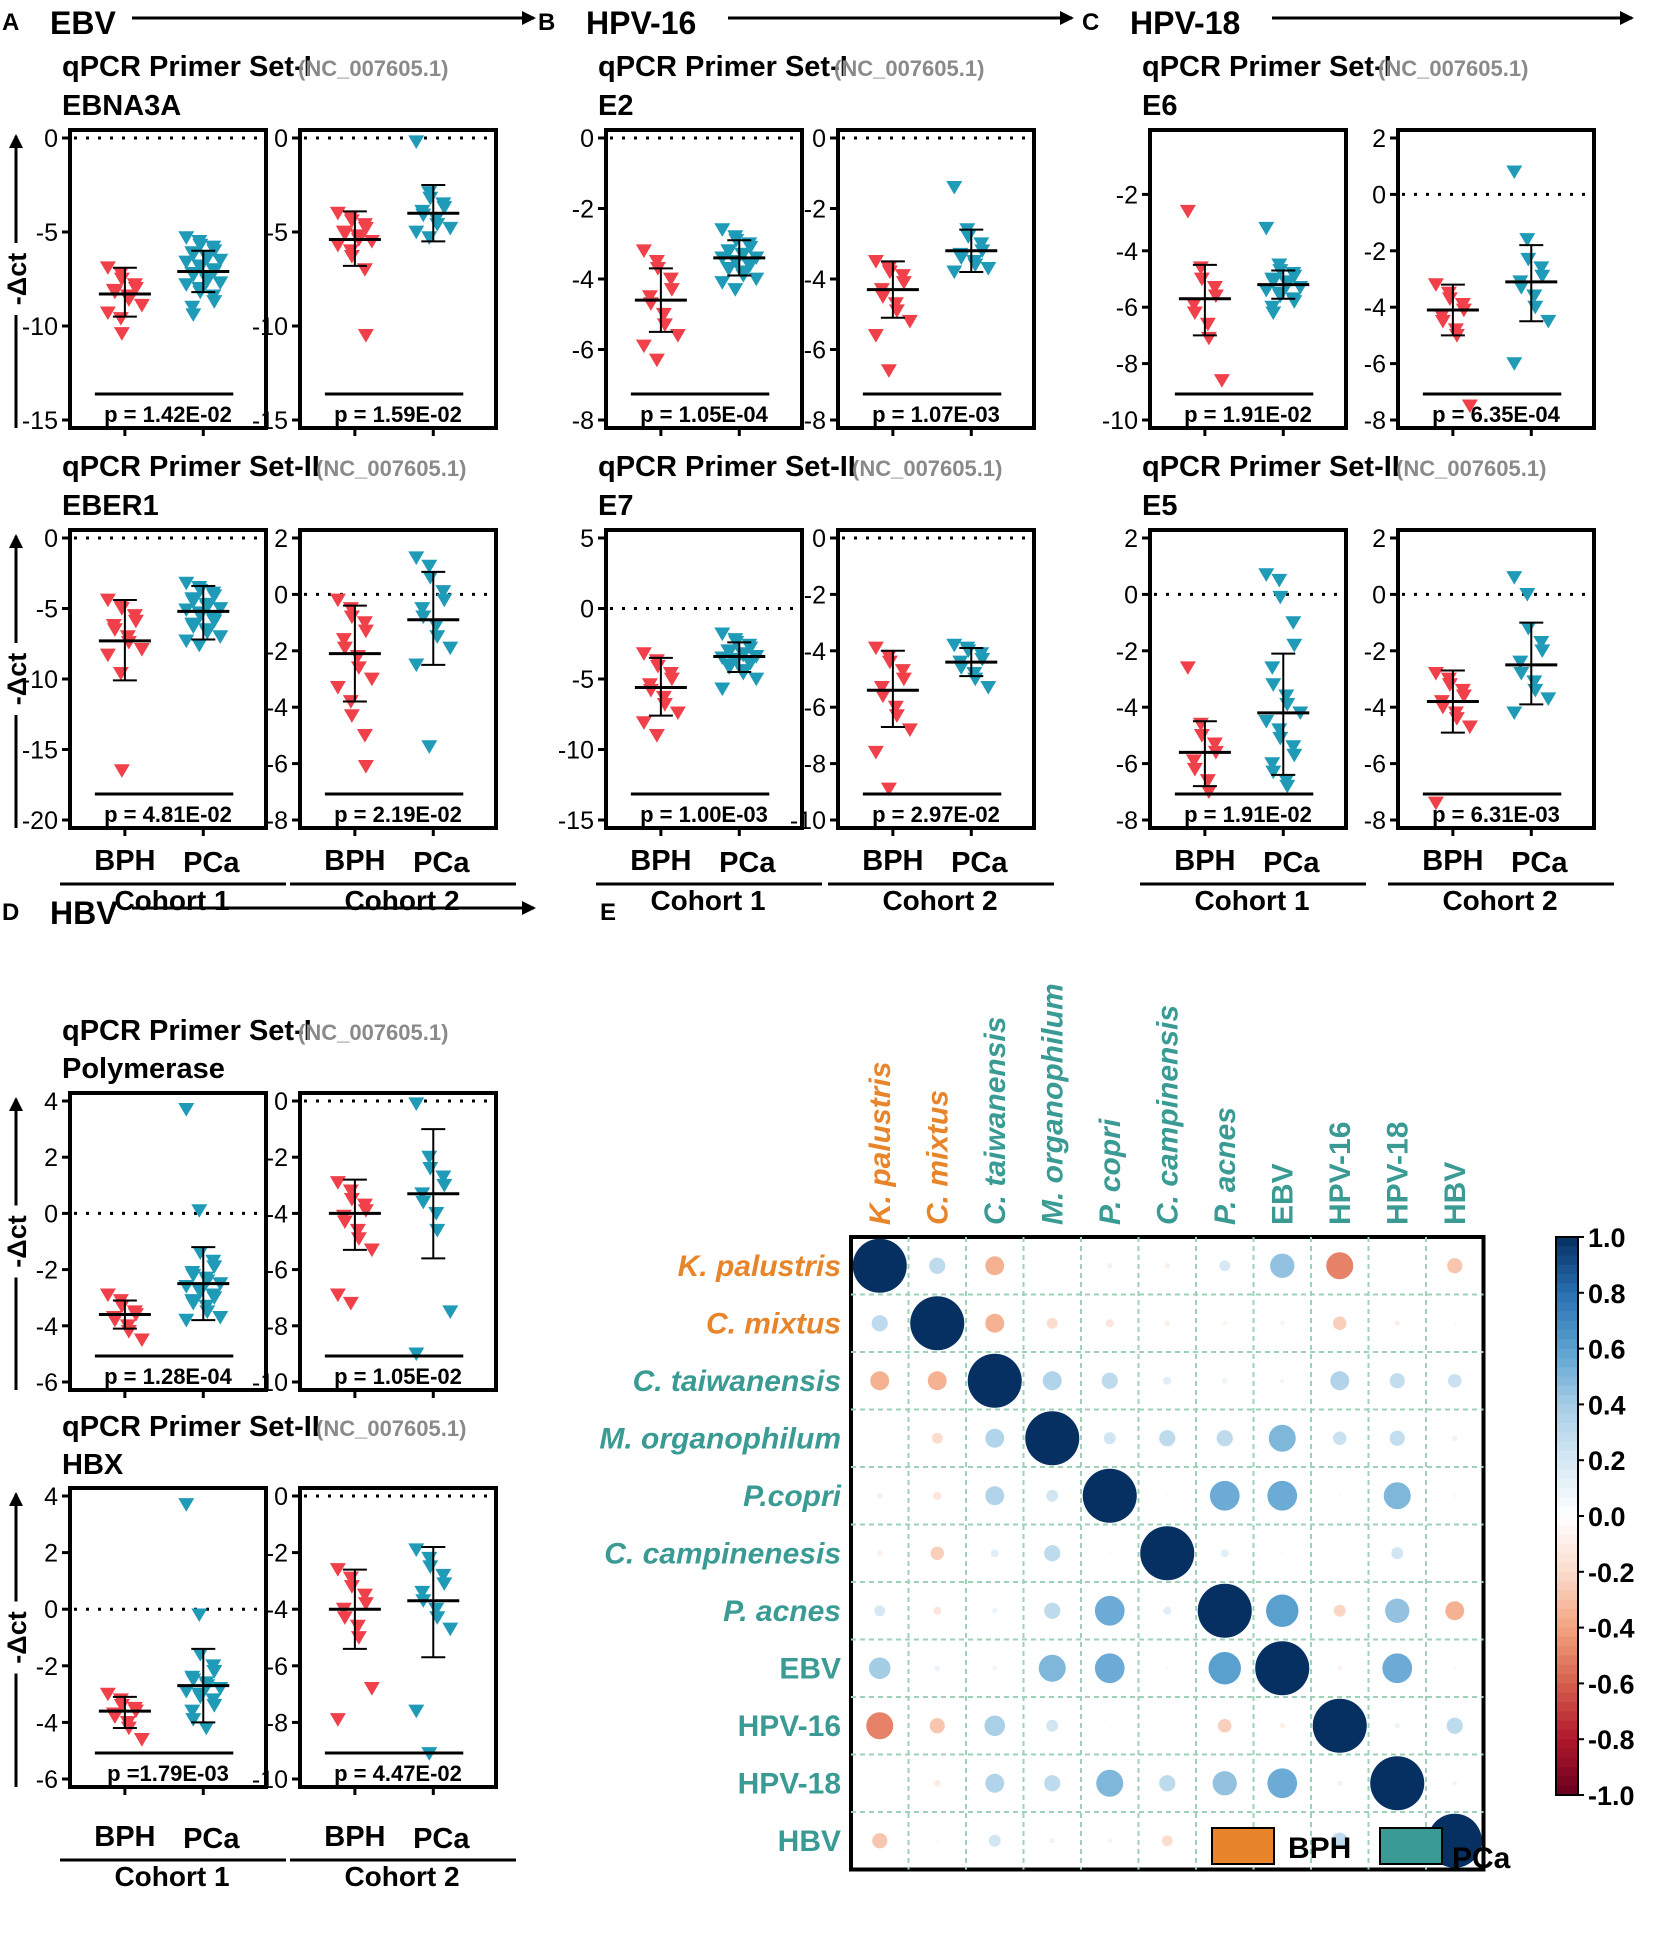 The width and height of the screenshot is (1654, 1948). I want to click on scatter-plot-B-e7-c1: 5 0 -5 -10 -15 p = 1.00E-03, so click(681, 680).